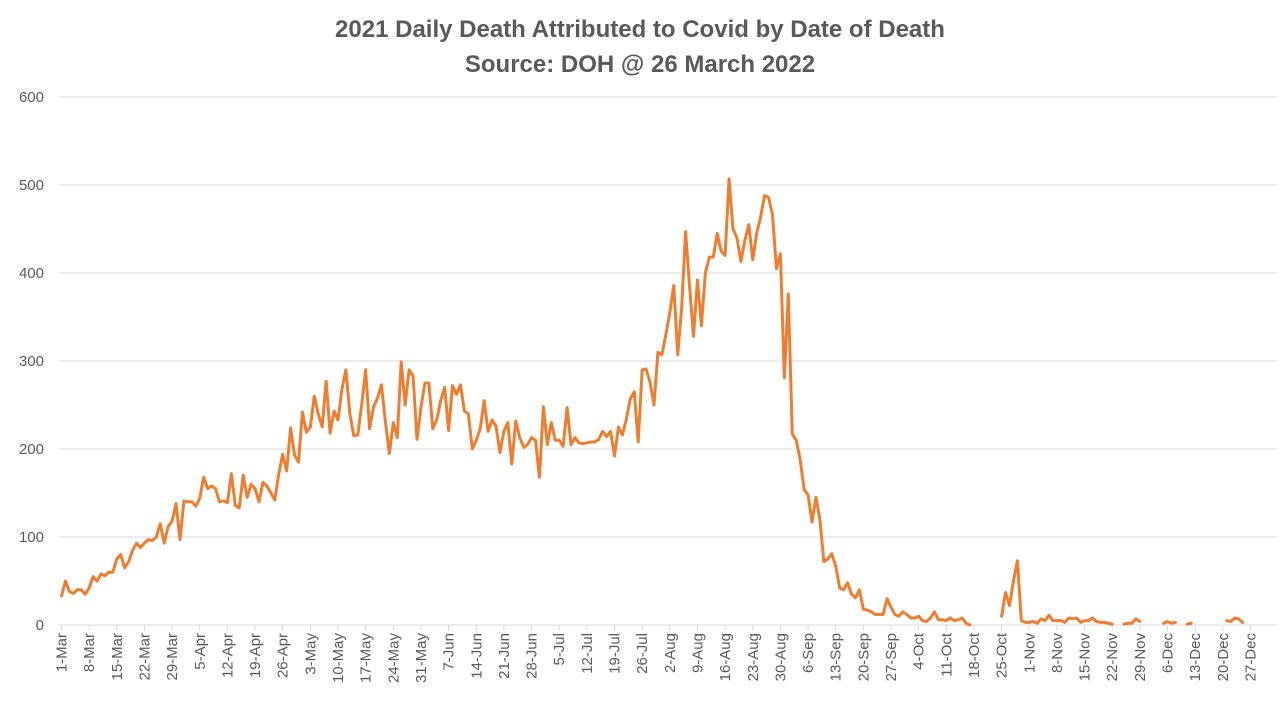  I want to click on x-tick-label: 1-Mar, so click(62, 652).